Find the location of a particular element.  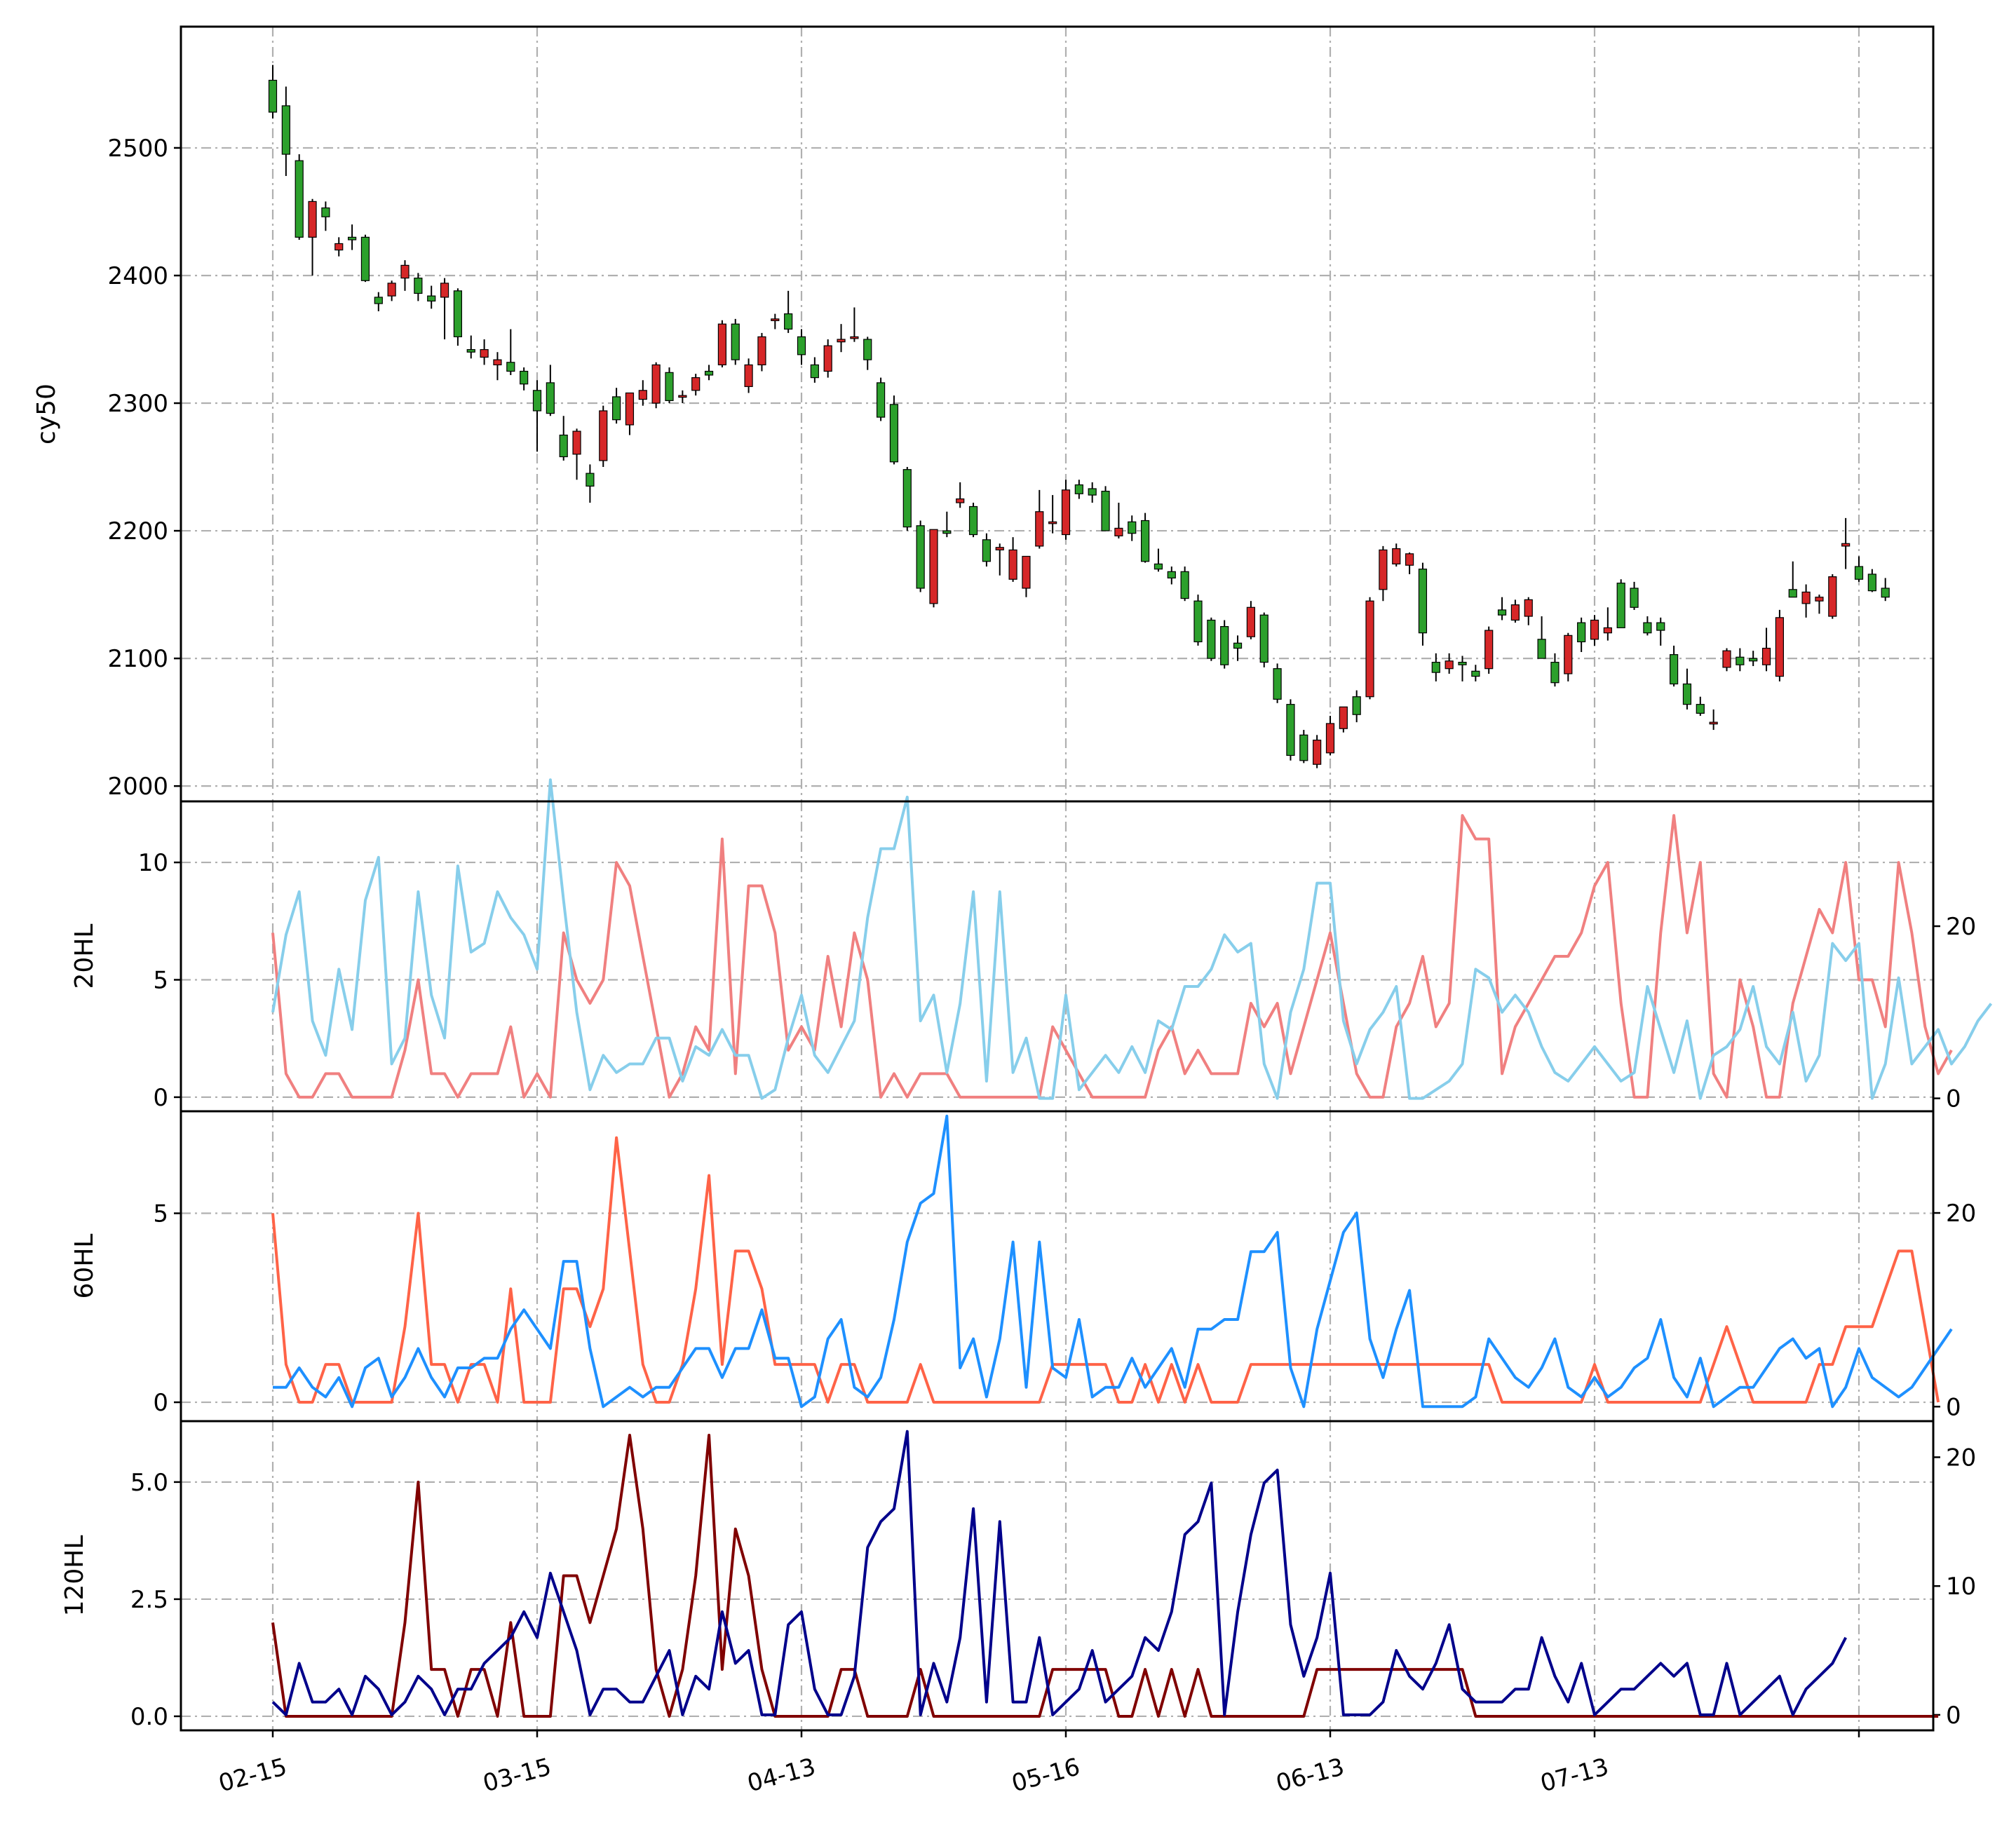

y-tick-label: 5.0 is located at coordinates (149, 1483).